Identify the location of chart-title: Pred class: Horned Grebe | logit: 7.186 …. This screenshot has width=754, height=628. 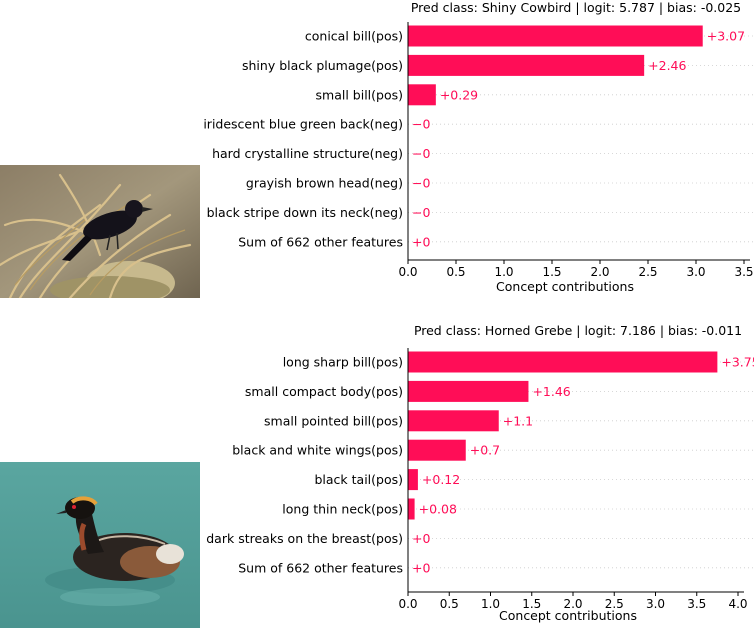
(578, 330).